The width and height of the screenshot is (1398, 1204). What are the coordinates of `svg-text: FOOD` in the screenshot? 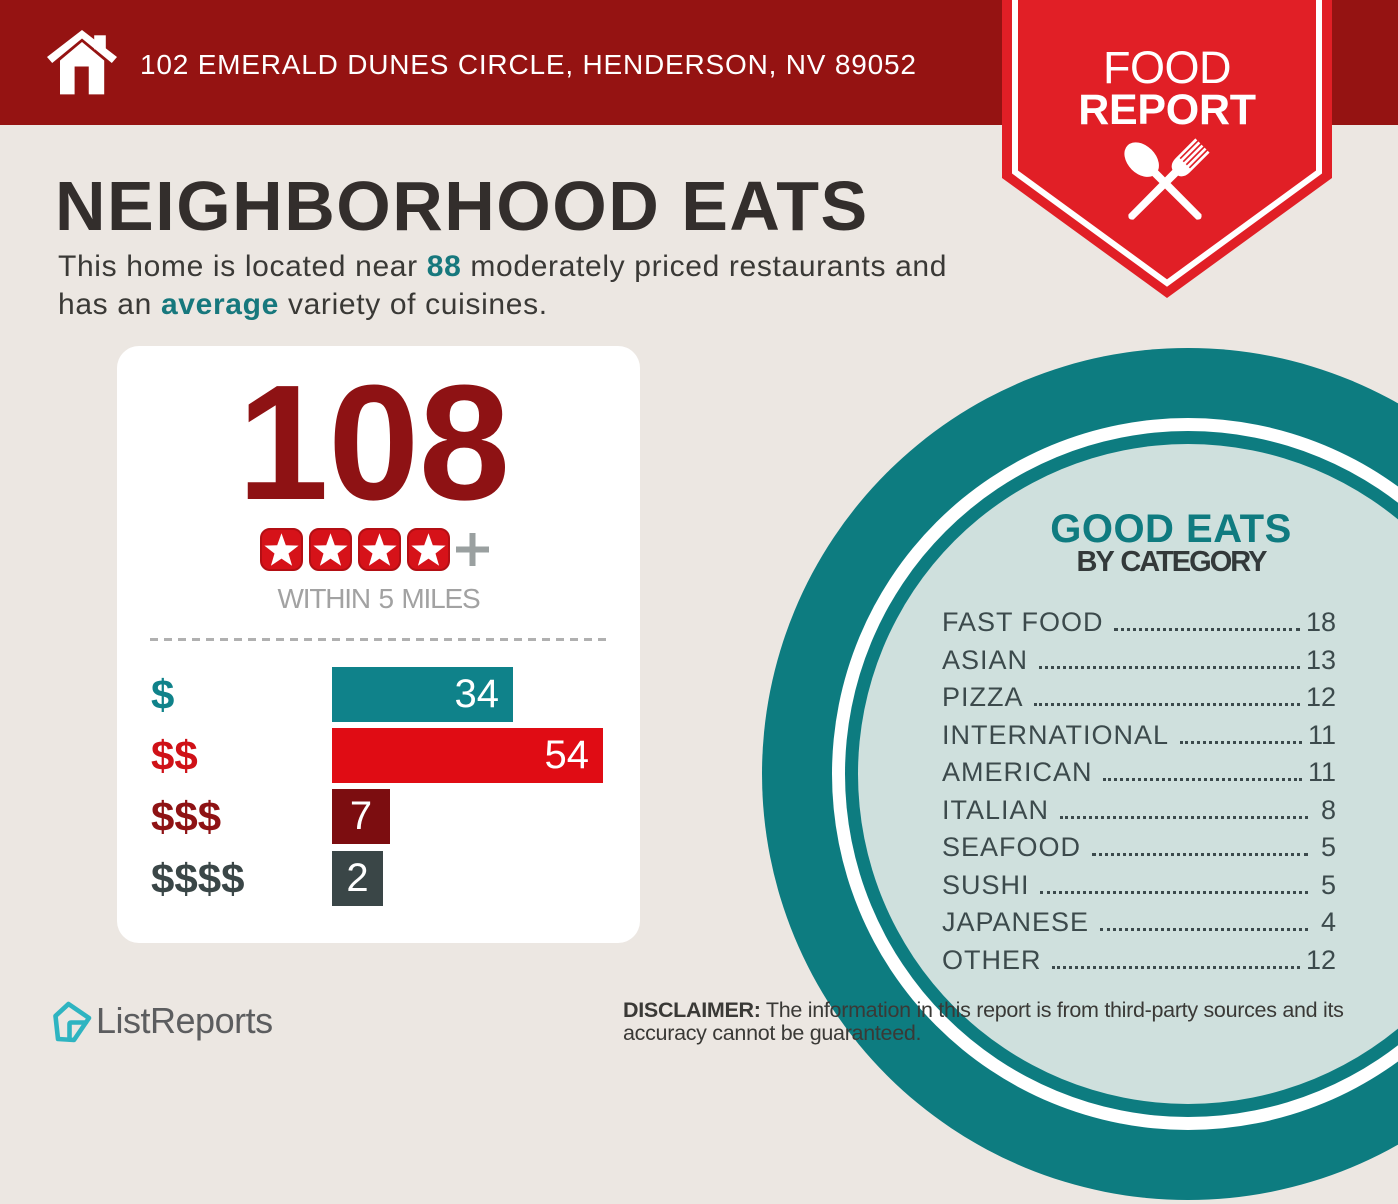 It's located at (1167, 67).